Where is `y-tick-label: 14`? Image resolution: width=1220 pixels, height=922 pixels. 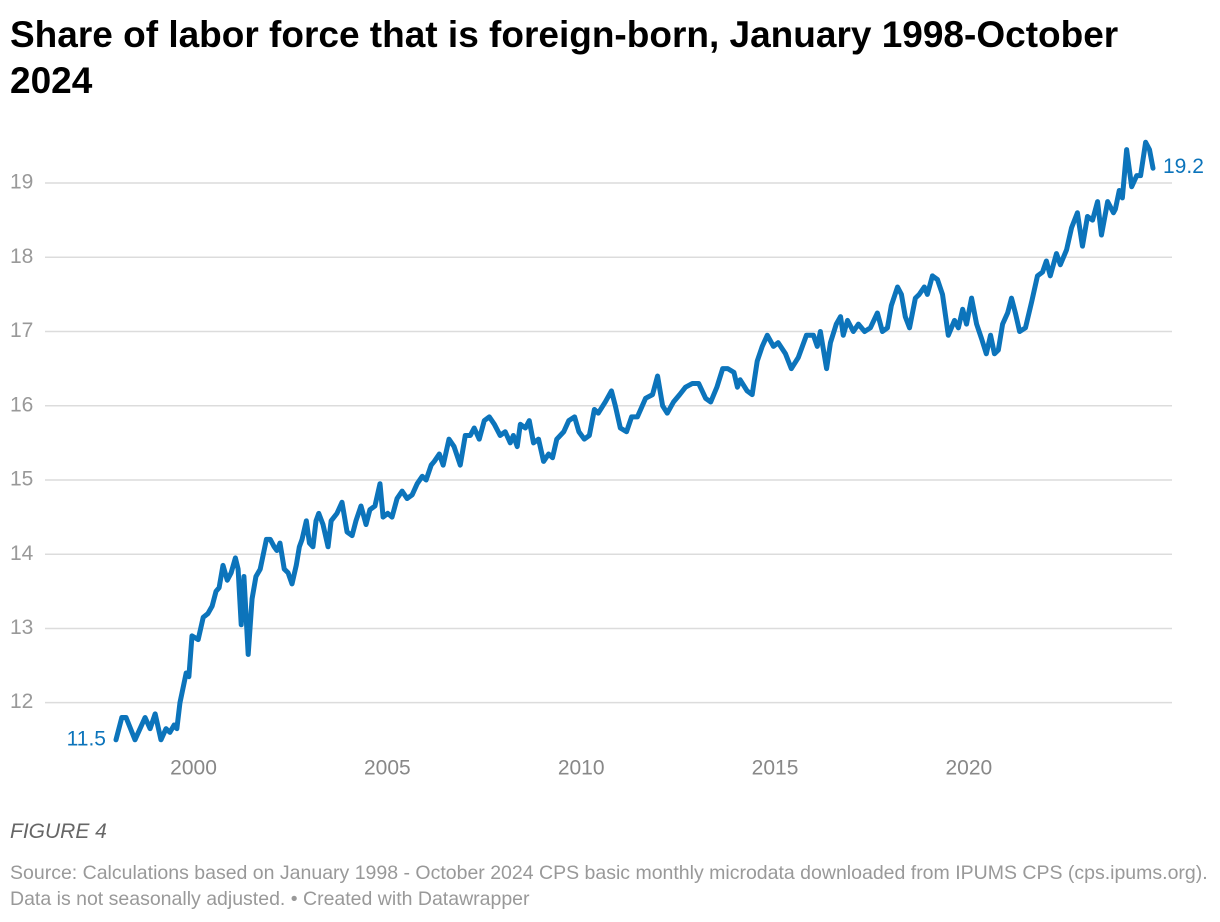 y-tick-label: 14 is located at coordinates (22, 553).